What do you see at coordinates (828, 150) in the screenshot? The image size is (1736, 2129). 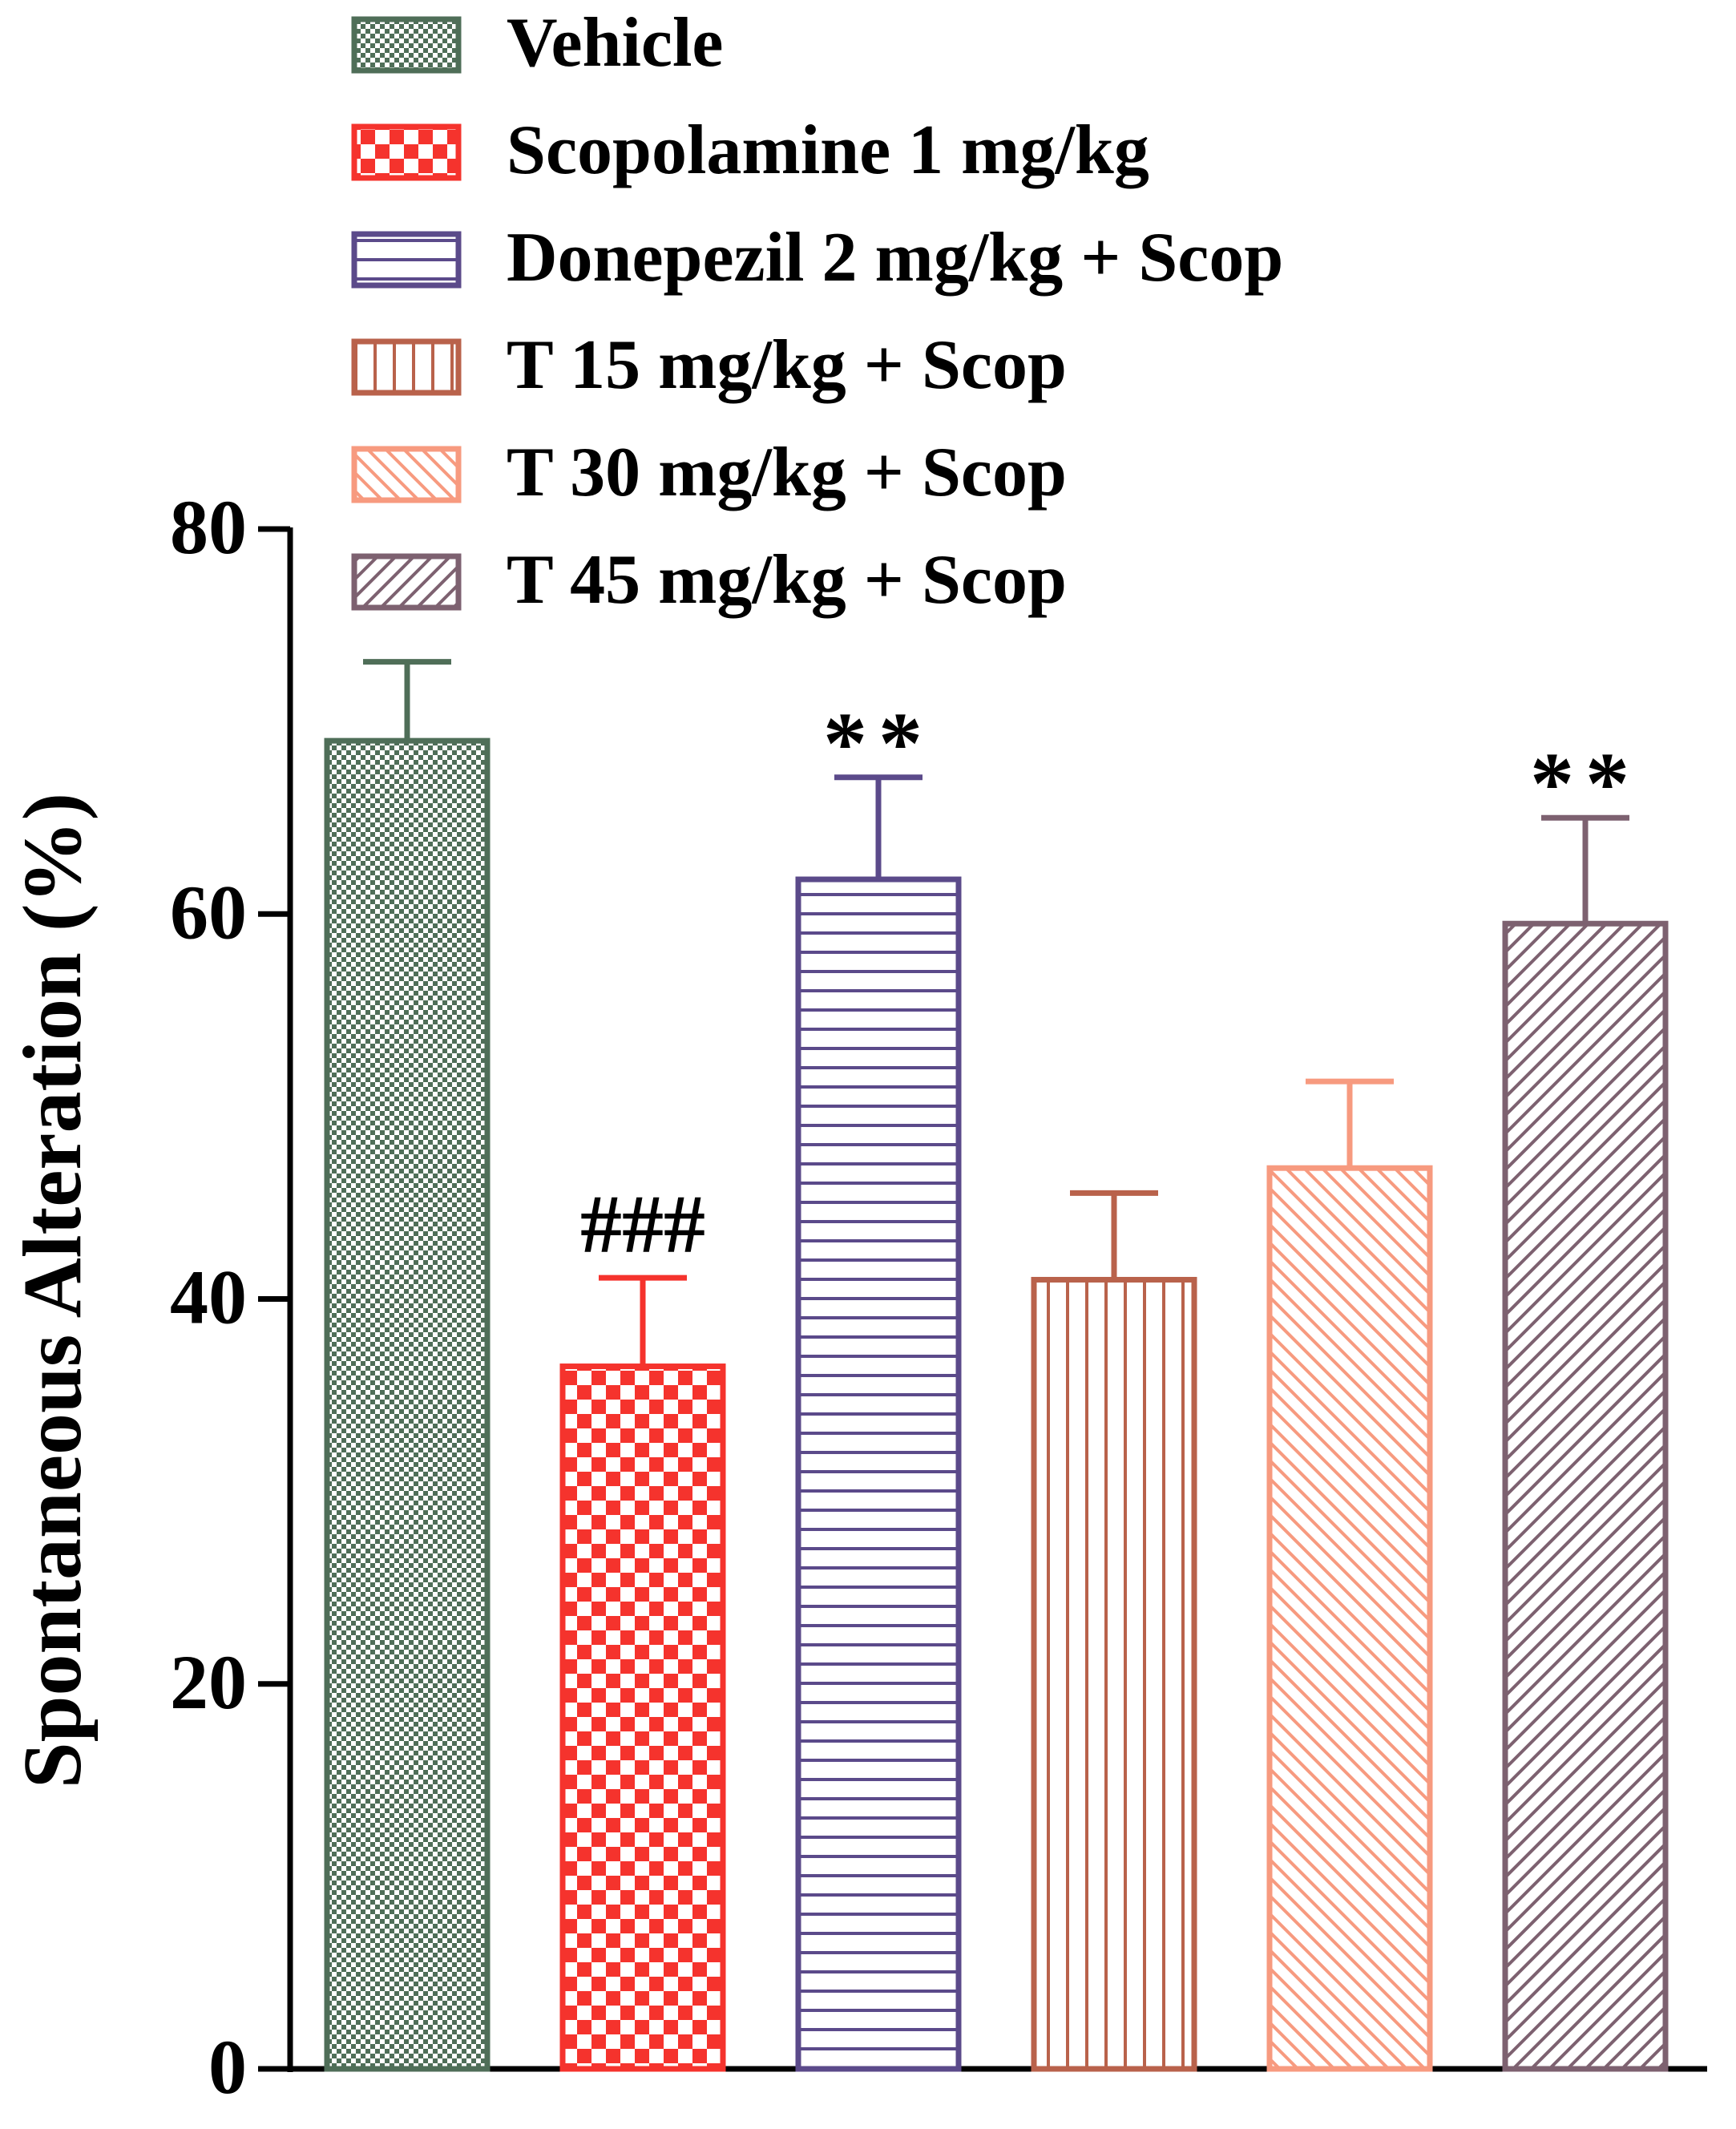 I see `legend-label-2: Scopolamine 1 mg/kg` at bounding box center [828, 150].